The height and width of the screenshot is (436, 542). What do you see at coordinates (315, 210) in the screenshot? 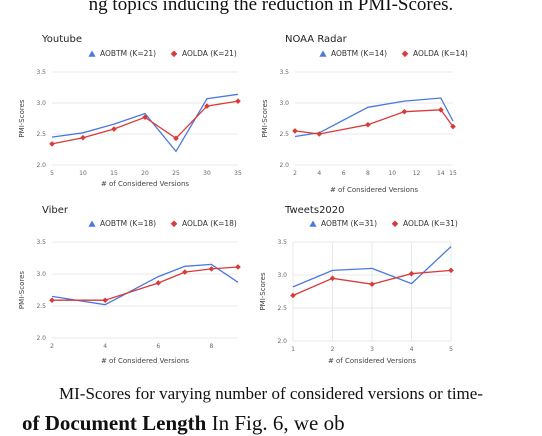
I see `chart-title: Tweets2020` at bounding box center [315, 210].